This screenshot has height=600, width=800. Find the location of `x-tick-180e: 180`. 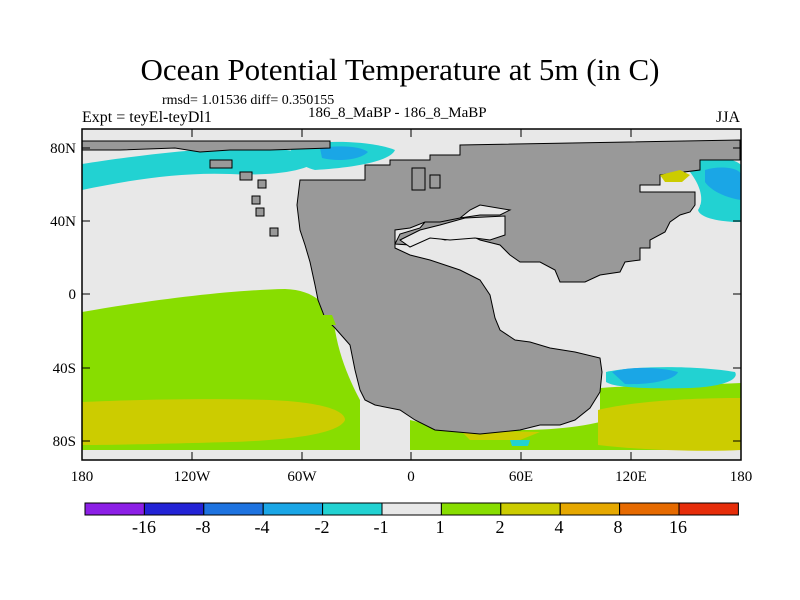

x-tick-180e: 180 is located at coordinates (741, 477).